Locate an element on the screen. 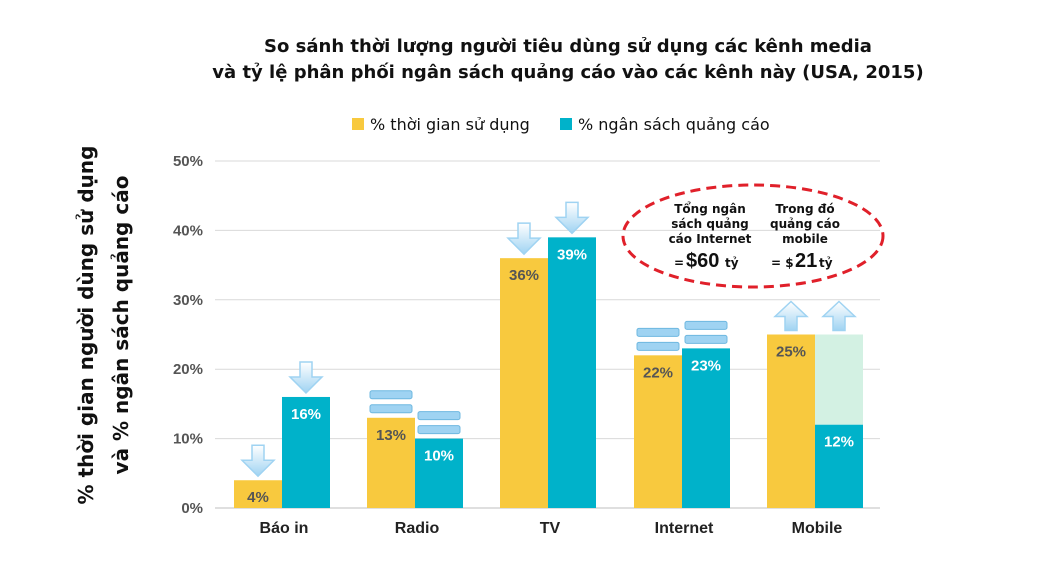  data-label: 10% is located at coordinates (439, 456).